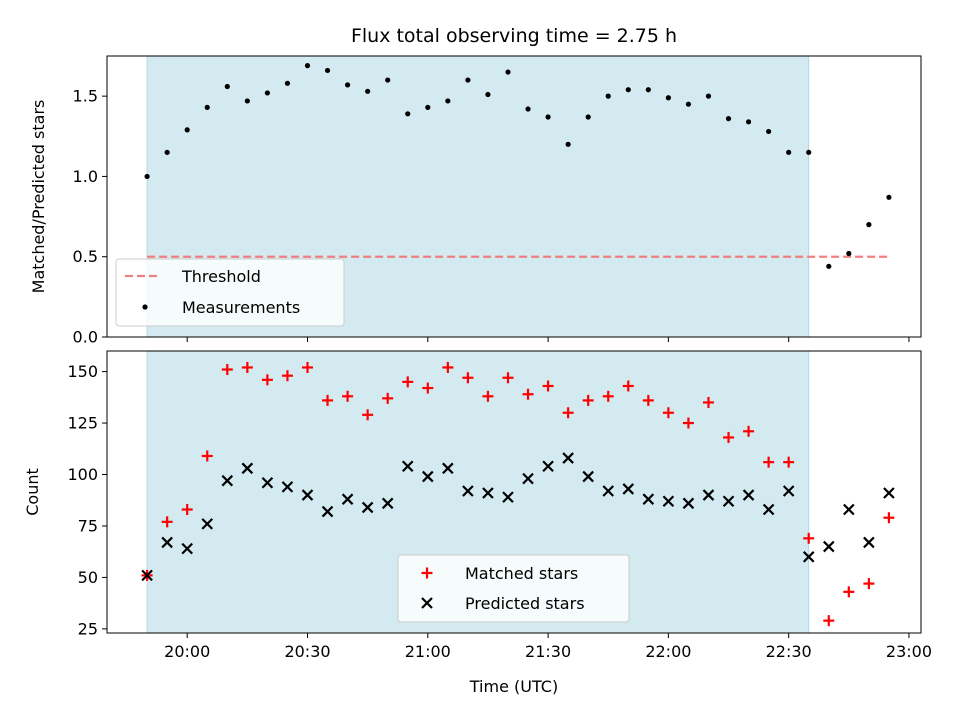 This screenshot has height=720, width=960. I want to click on y-tick-label: 1.0, so click(85, 176).